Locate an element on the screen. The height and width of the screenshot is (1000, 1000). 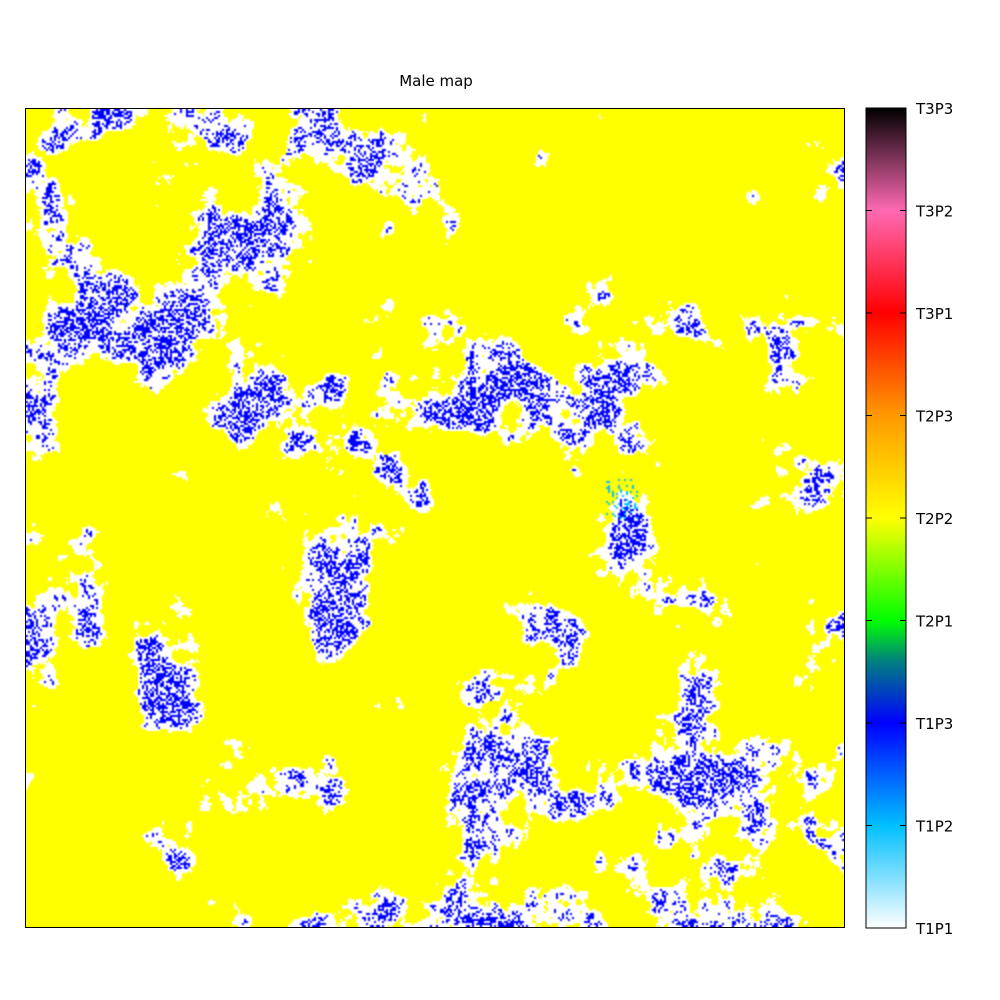
colorbar: T1P1 T1P2 T1P3 T2P1 T2P2 T2P3 T3P1 T3P2 T3P3 is located at coordinates (909, 519).